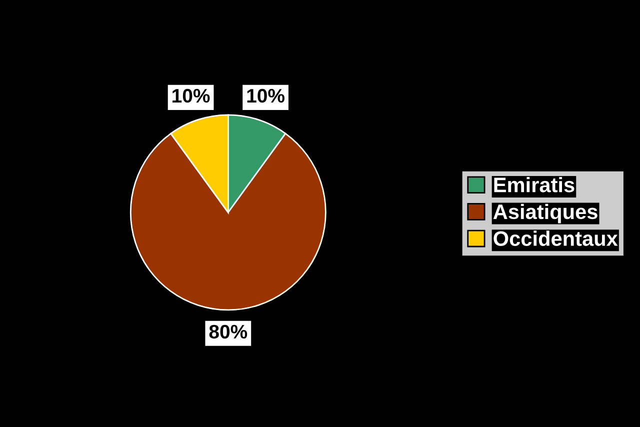 The height and width of the screenshot is (427, 640). Describe the element at coordinates (545, 214) in the screenshot. I see `legend-label: Asiatiques` at that location.